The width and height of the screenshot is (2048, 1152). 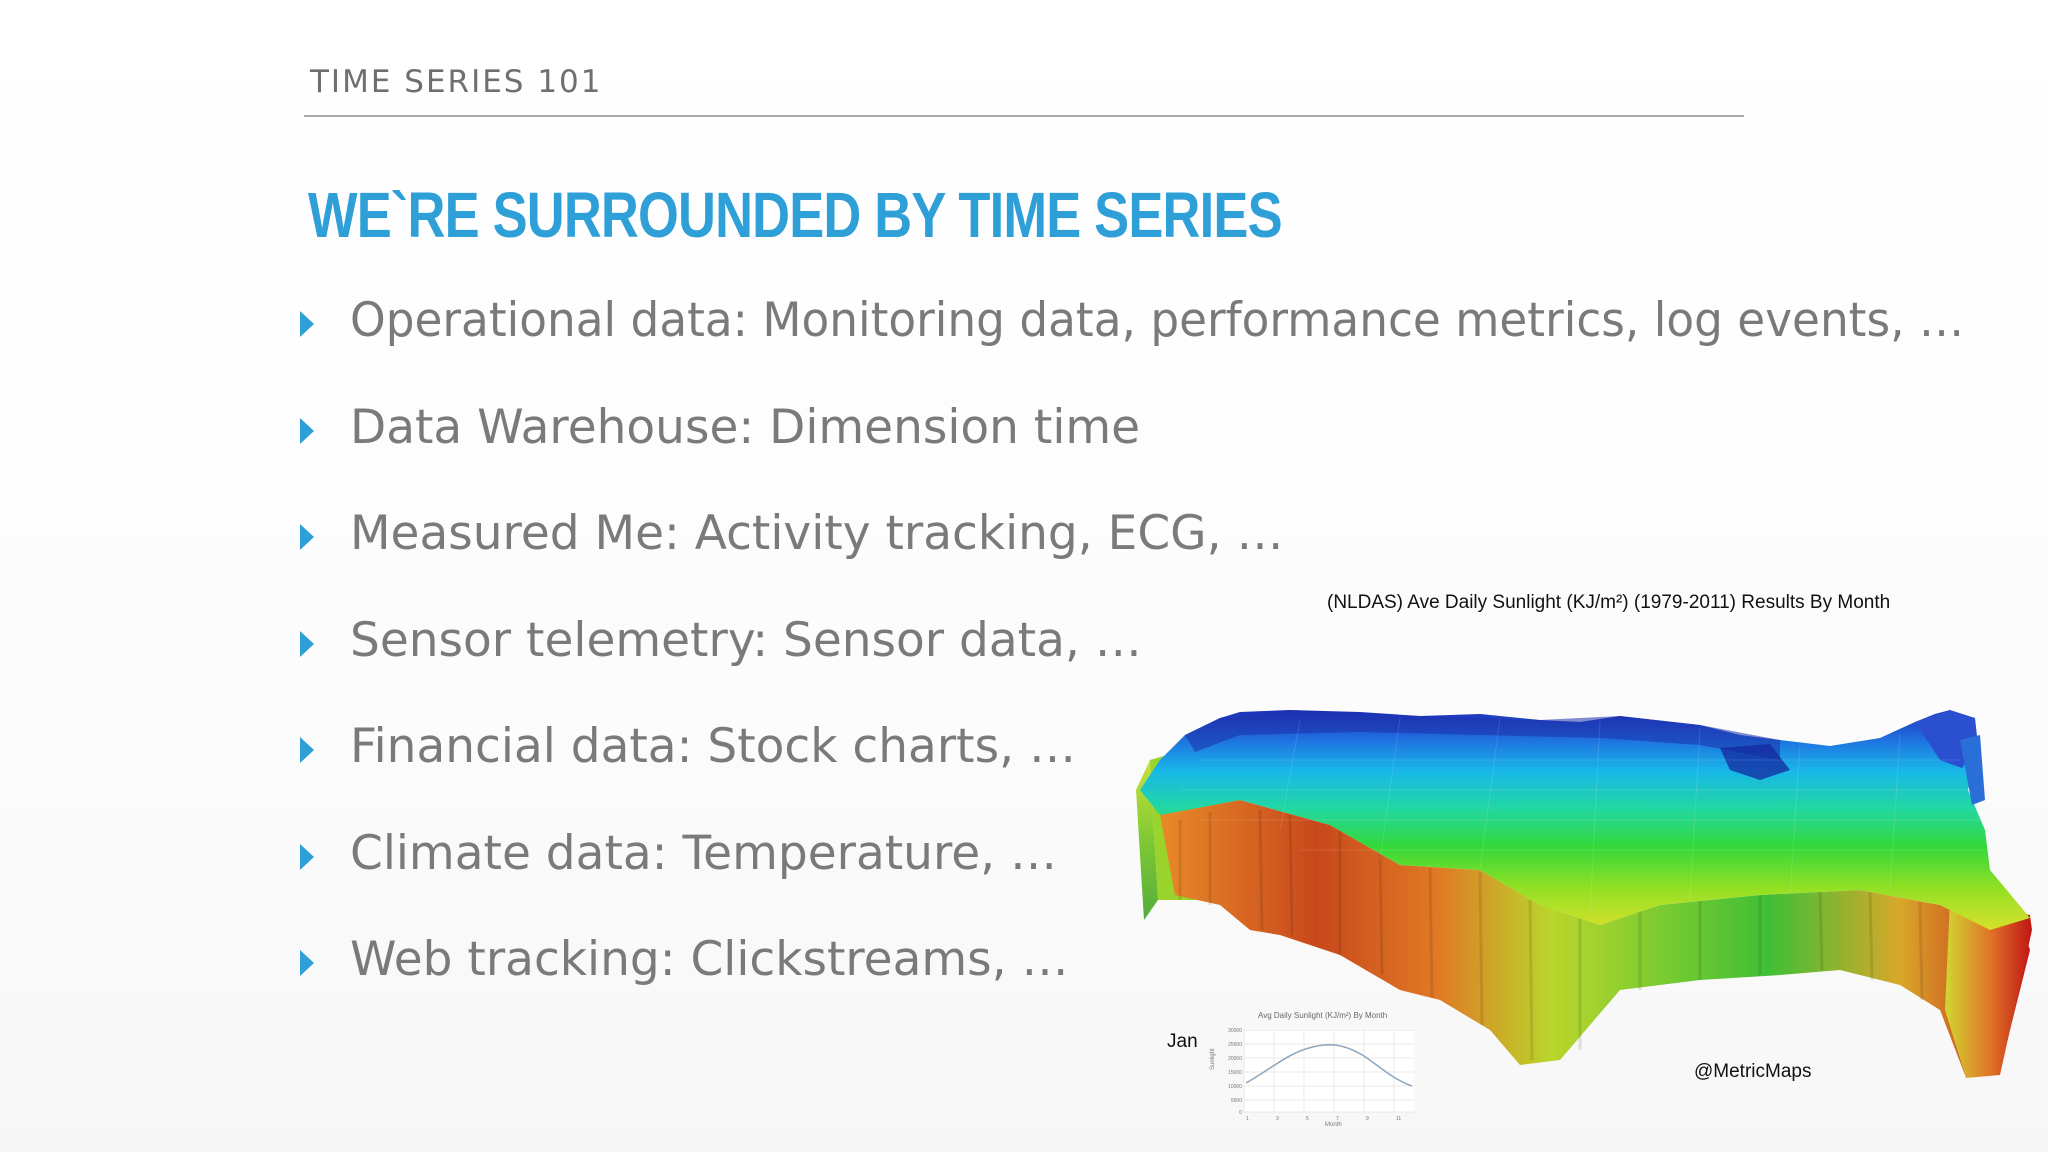 What do you see at coordinates (1240, 1113) in the screenshot?
I see `mini-ytick: 0` at bounding box center [1240, 1113].